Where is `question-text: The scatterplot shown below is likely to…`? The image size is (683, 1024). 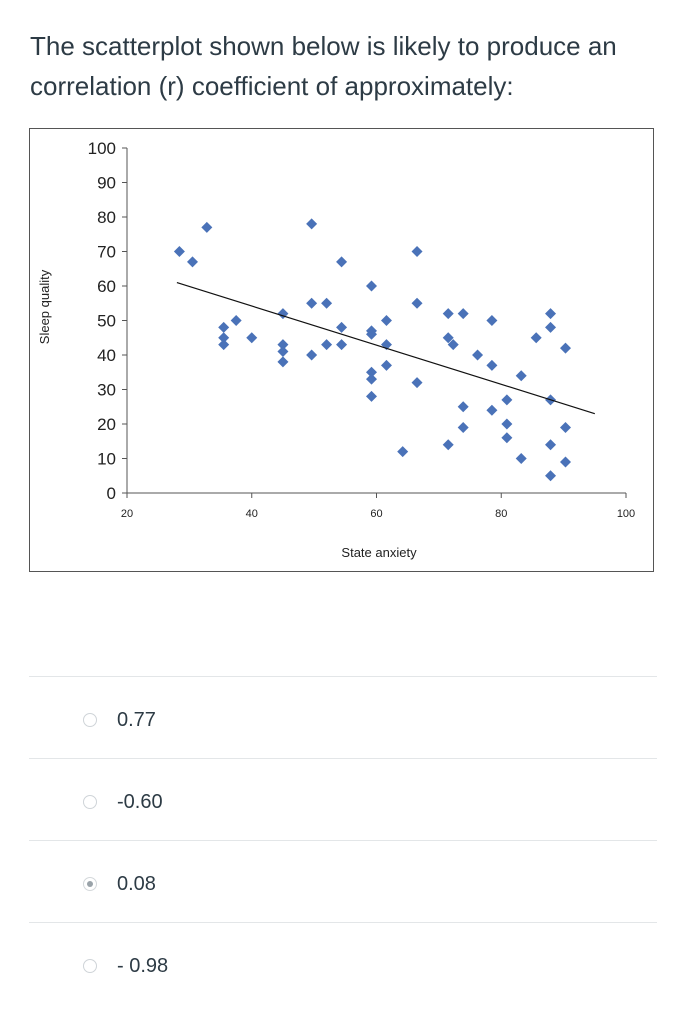 question-text: The scatterplot shown below is likely to… is located at coordinates (323, 66).